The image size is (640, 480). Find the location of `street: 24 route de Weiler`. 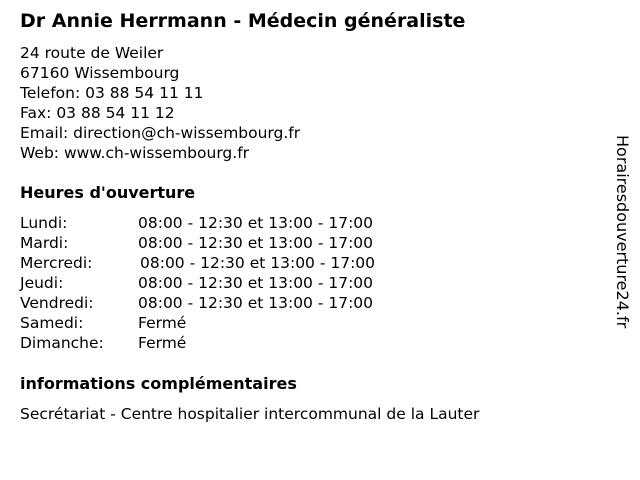

street: 24 route de Weiler is located at coordinates (92, 53).